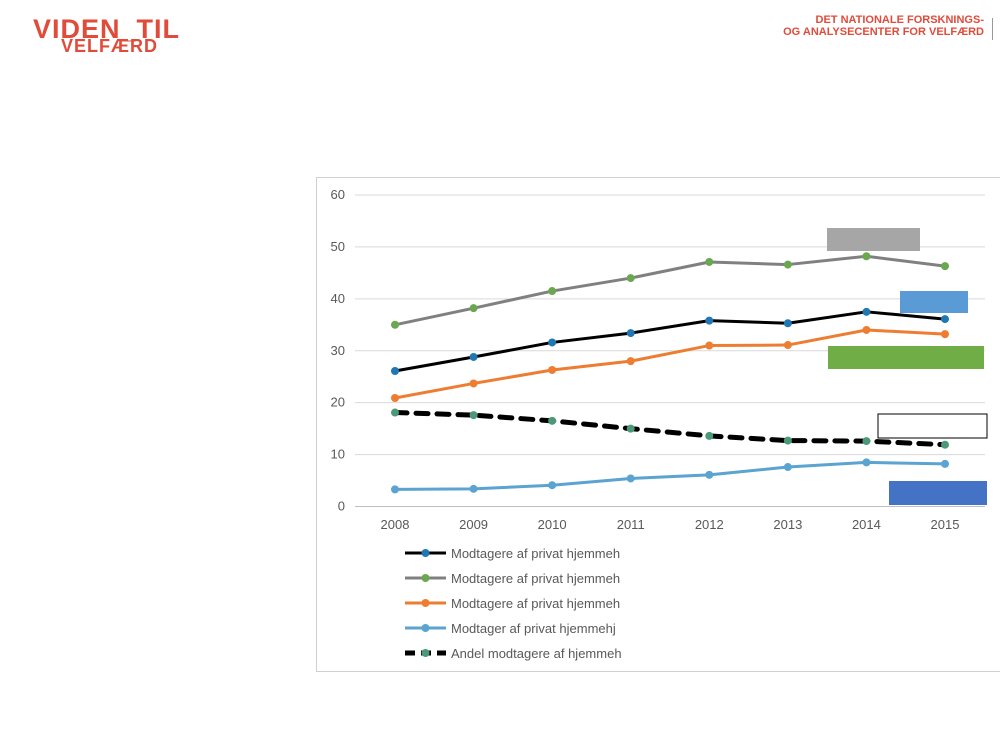 This screenshot has width=1000, height=750. I want to click on brand-line2: OG ANALYSECENTER FOR VELFÆRD, so click(883, 32).